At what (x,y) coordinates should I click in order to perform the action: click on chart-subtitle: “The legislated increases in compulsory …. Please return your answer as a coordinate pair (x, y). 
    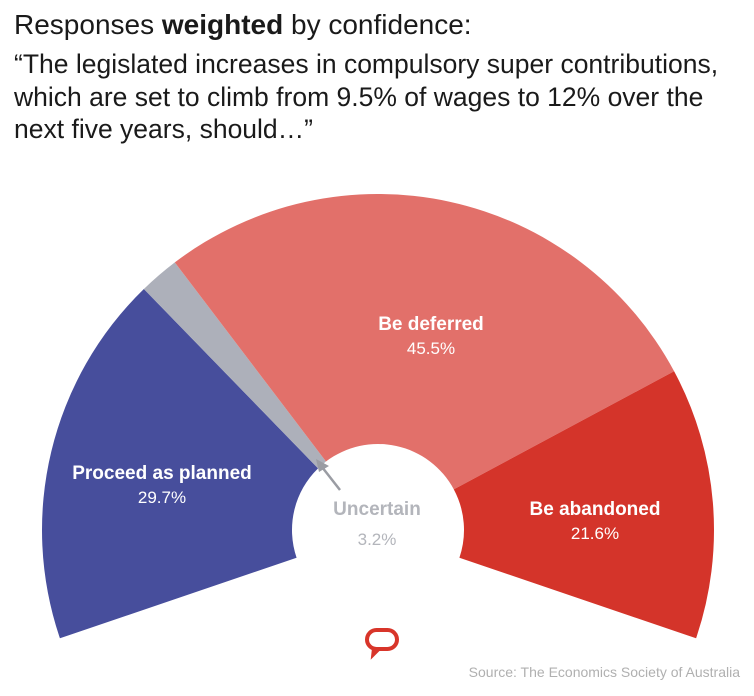
    Looking at the image, I should click on (366, 96).